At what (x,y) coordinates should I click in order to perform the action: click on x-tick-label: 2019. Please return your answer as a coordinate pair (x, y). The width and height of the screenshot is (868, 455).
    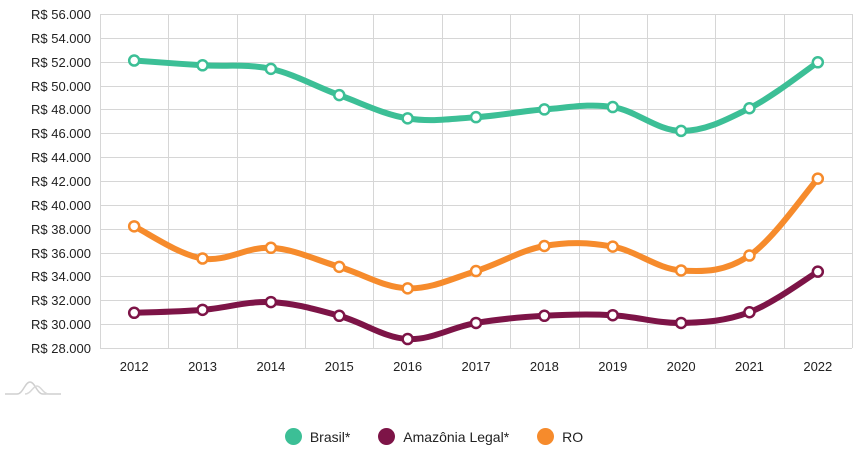
    Looking at the image, I should click on (612, 366).